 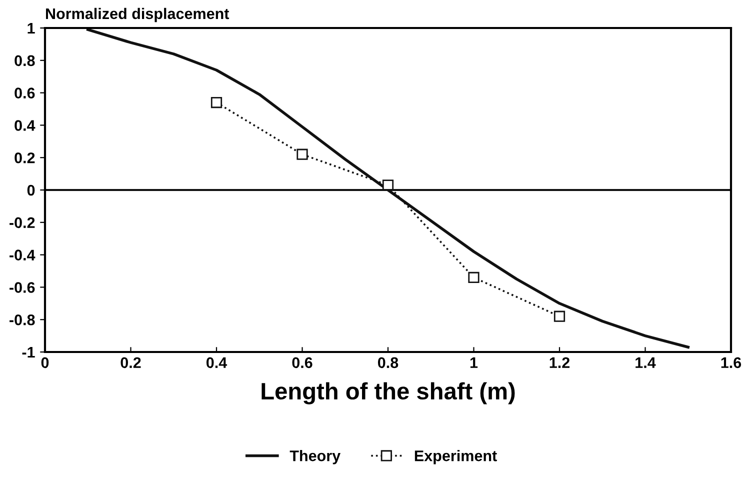 What do you see at coordinates (22, 287) in the screenshot?
I see `y-tick-label: -0.6` at bounding box center [22, 287].